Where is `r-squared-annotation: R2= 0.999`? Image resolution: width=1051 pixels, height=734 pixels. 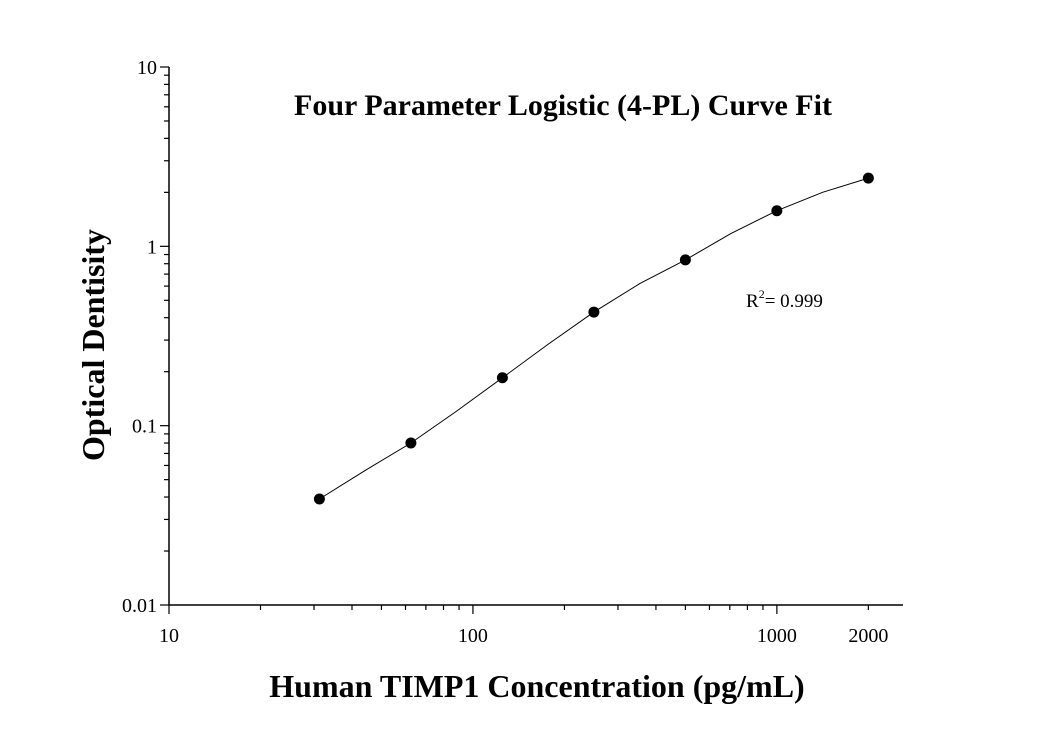
r-squared-annotation: R2= 0.999 is located at coordinates (784, 299).